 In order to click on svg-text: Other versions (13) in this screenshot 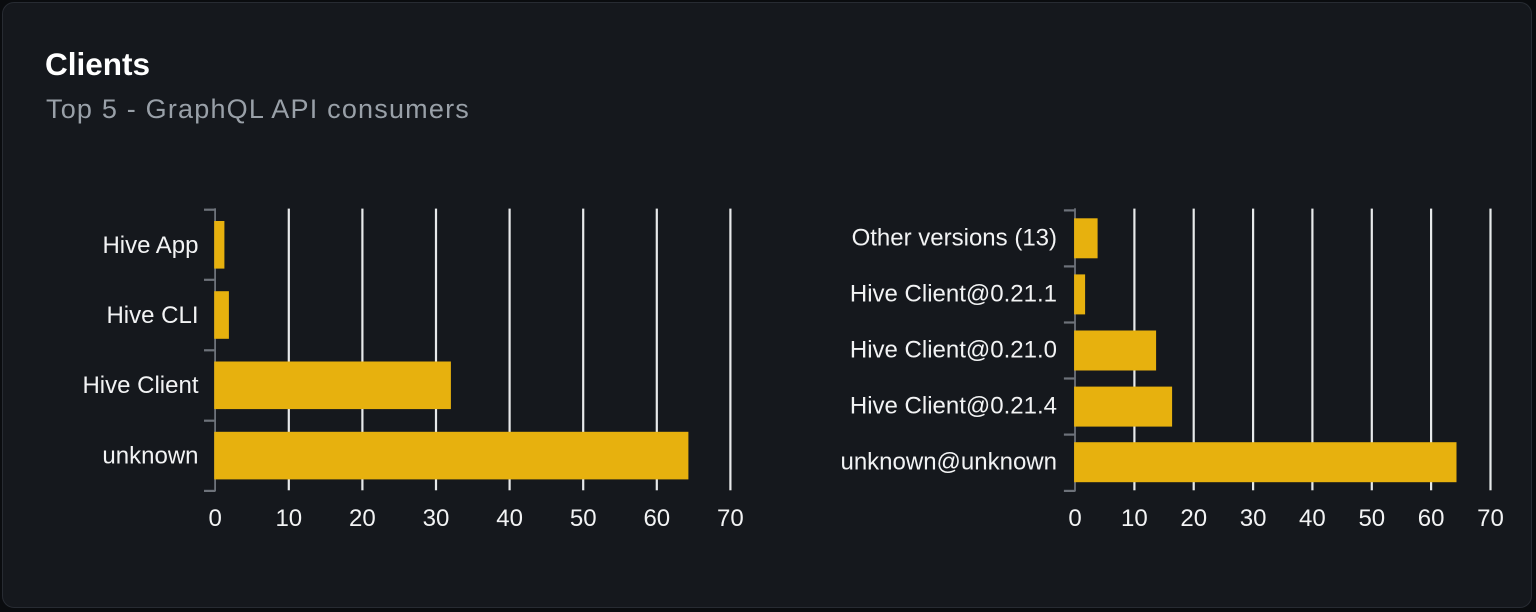, I will do `click(954, 238)`.